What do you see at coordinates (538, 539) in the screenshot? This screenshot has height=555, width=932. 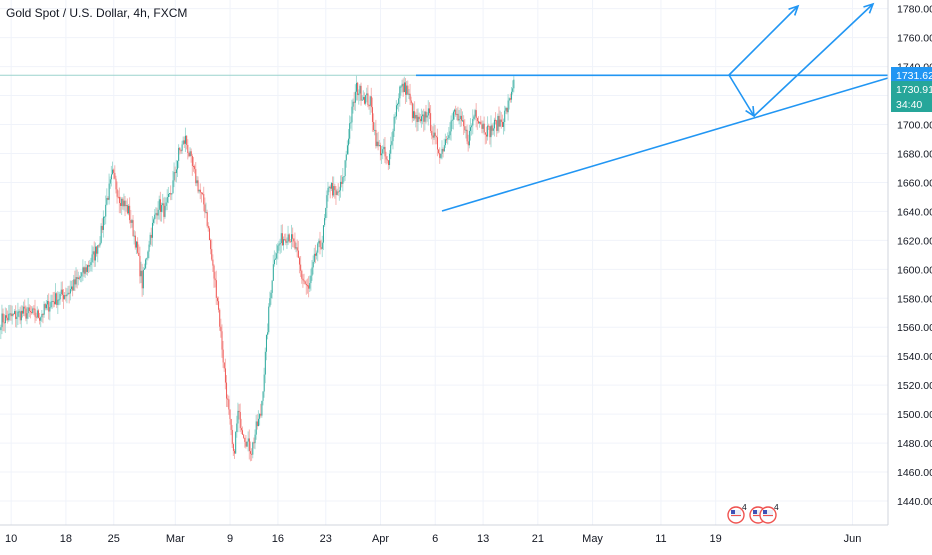 I see `x-tick-label: 21` at bounding box center [538, 539].